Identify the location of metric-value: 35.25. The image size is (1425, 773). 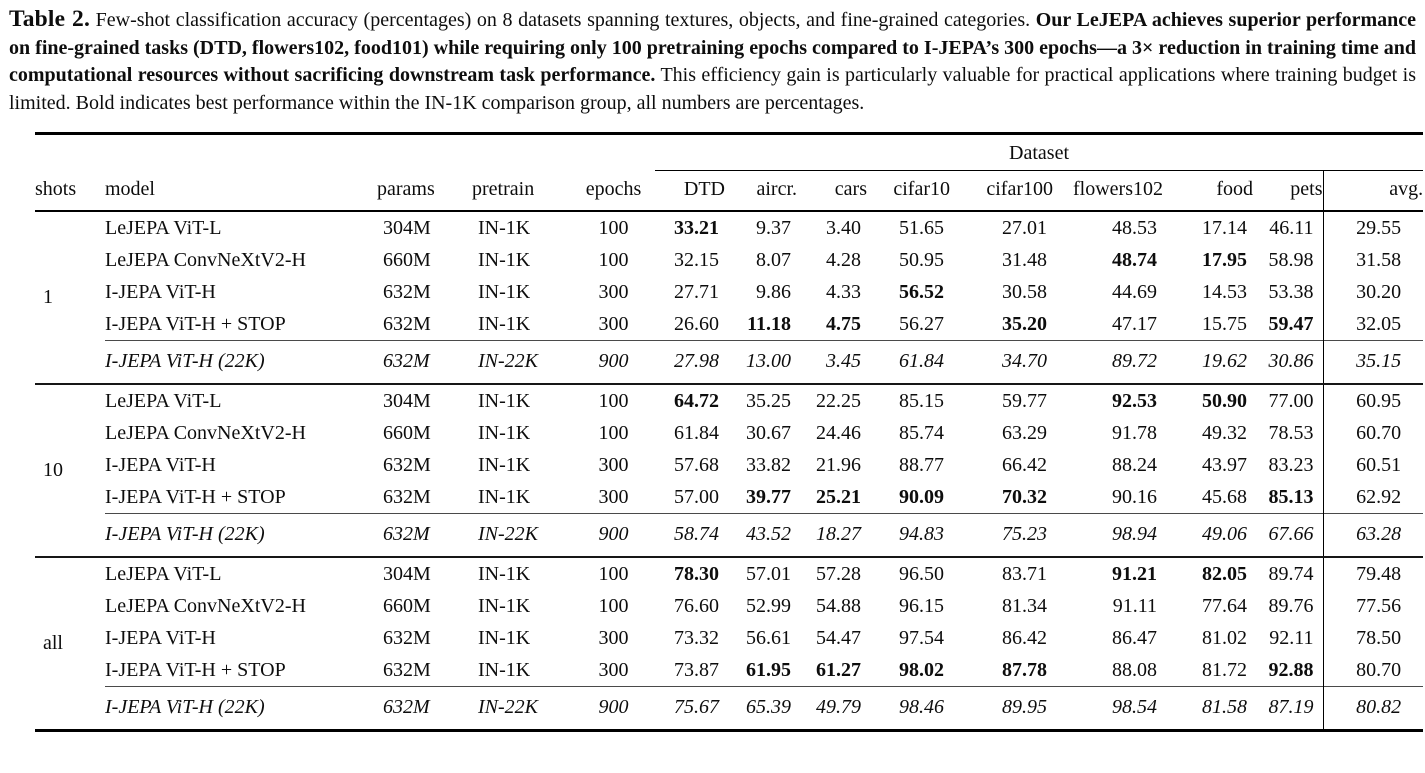
(768, 400).